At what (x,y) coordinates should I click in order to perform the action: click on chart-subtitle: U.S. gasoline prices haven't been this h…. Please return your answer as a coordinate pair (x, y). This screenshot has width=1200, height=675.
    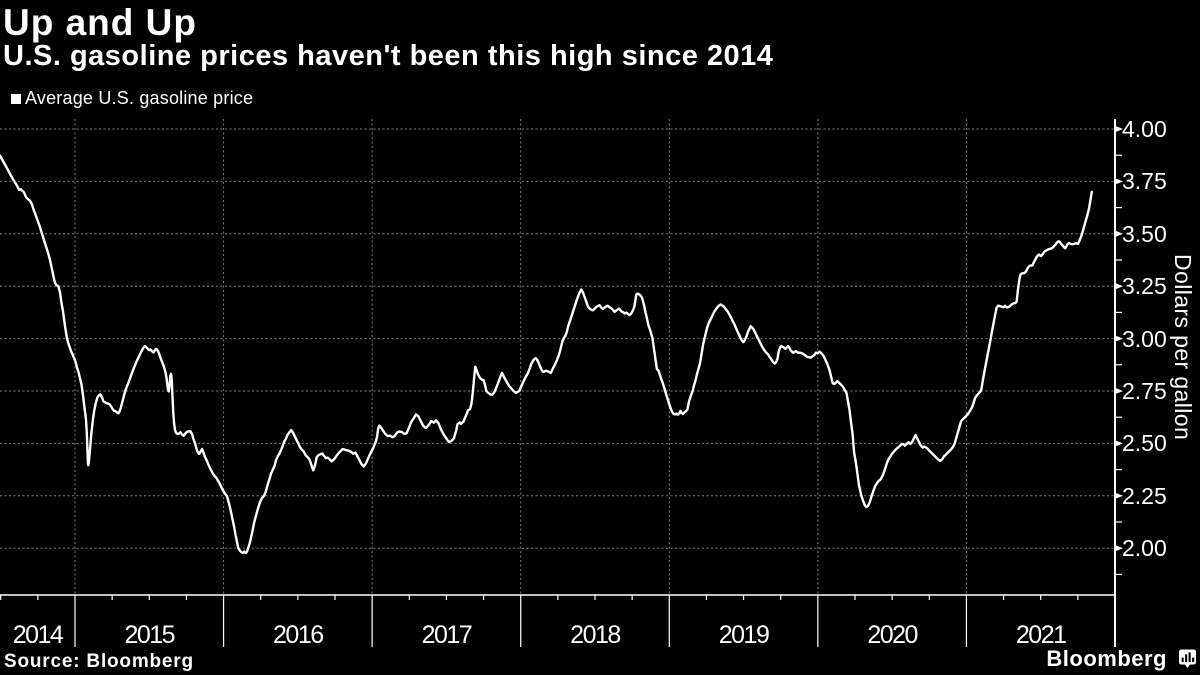
    Looking at the image, I should click on (388, 56).